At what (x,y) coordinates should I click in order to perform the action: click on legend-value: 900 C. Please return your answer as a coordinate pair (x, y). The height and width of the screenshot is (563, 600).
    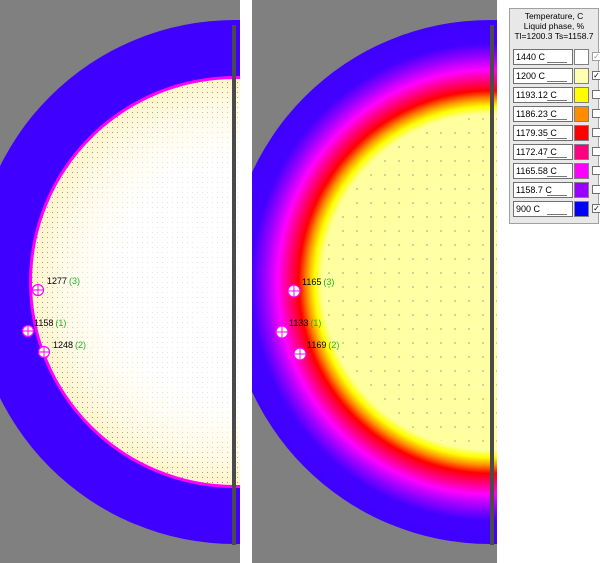
    Looking at the image, I should click on (528, 209).